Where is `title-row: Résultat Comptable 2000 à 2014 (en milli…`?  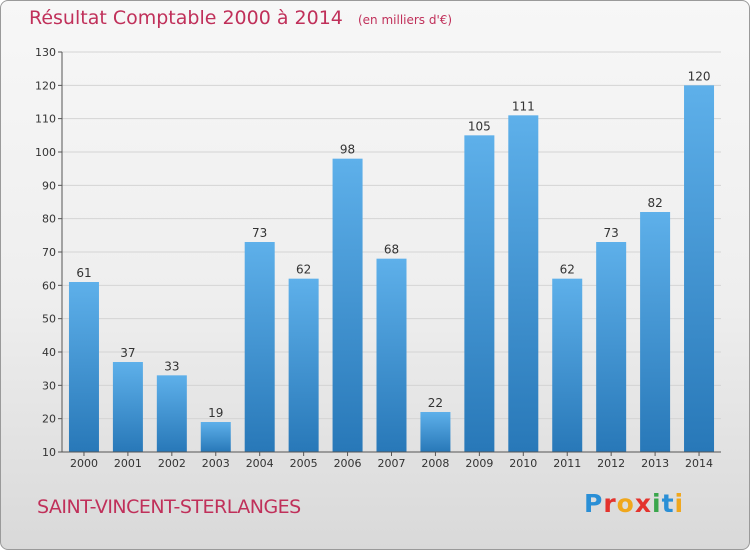
title-row: Résultat Comptable 2000 à 2014 (en milli… is located at coordinates (240, 18).